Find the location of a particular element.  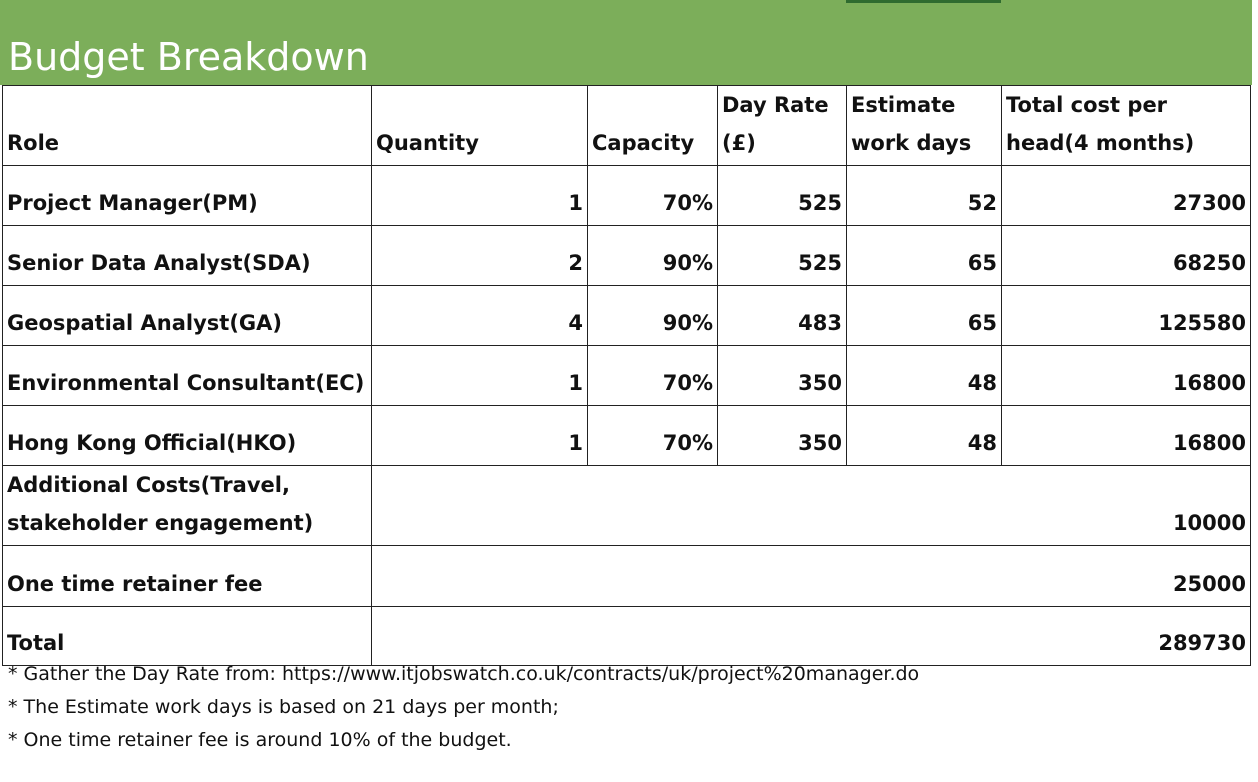

data-row: Project Manager(PM) 1 70% 525 52 27300 is located at coordinates (626, 195).